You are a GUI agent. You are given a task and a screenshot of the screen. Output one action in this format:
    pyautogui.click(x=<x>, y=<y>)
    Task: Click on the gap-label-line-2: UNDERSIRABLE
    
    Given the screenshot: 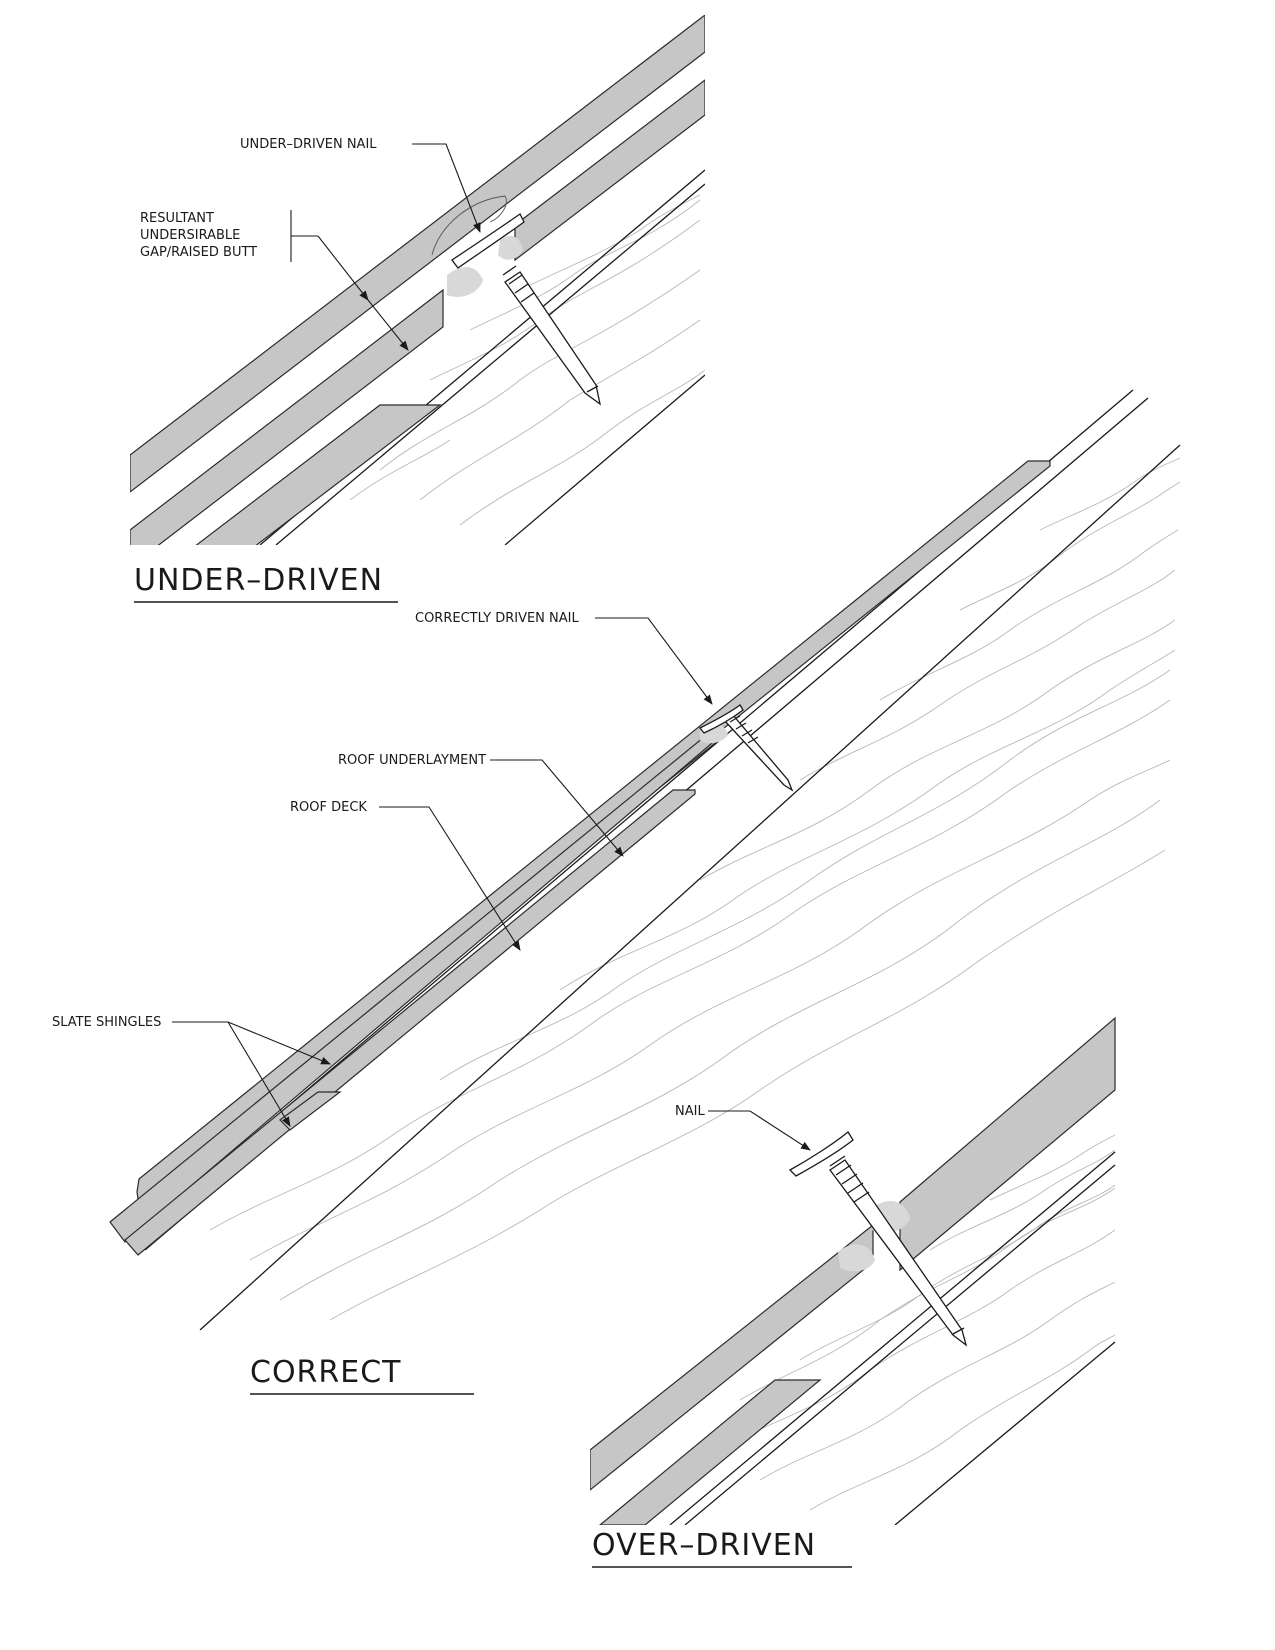 What is the action you would take?
    pyautogui.click(x=190, y=235)
    